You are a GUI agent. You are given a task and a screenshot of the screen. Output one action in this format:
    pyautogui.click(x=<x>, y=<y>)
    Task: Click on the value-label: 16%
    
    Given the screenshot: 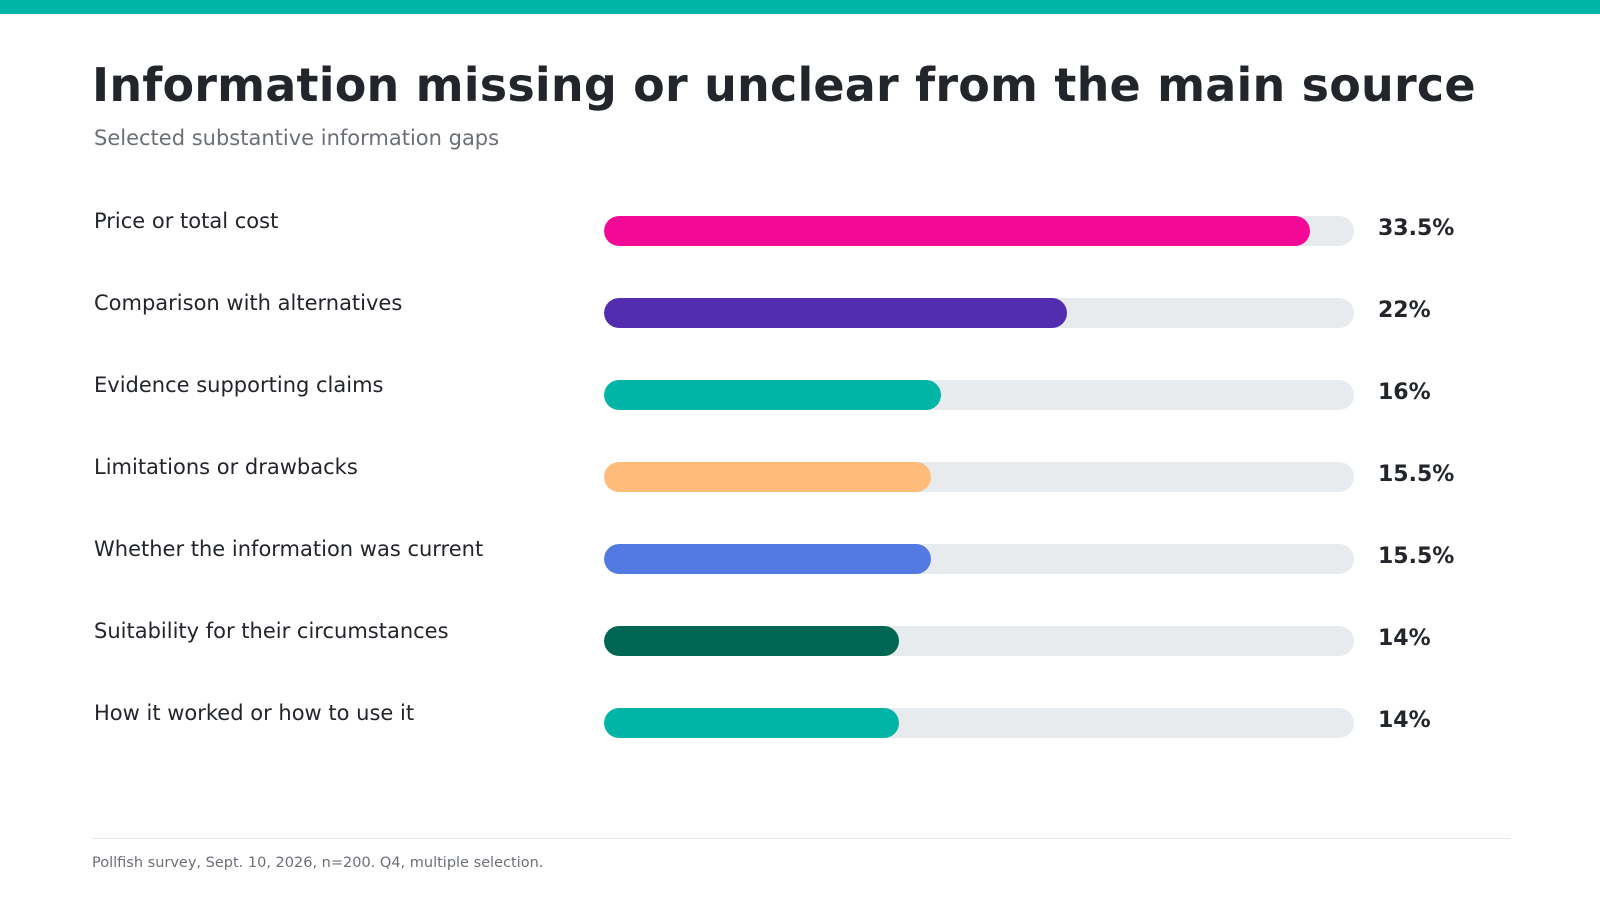 What is the action you would take?
    pyautogui.click(x=1404, y=392)
    